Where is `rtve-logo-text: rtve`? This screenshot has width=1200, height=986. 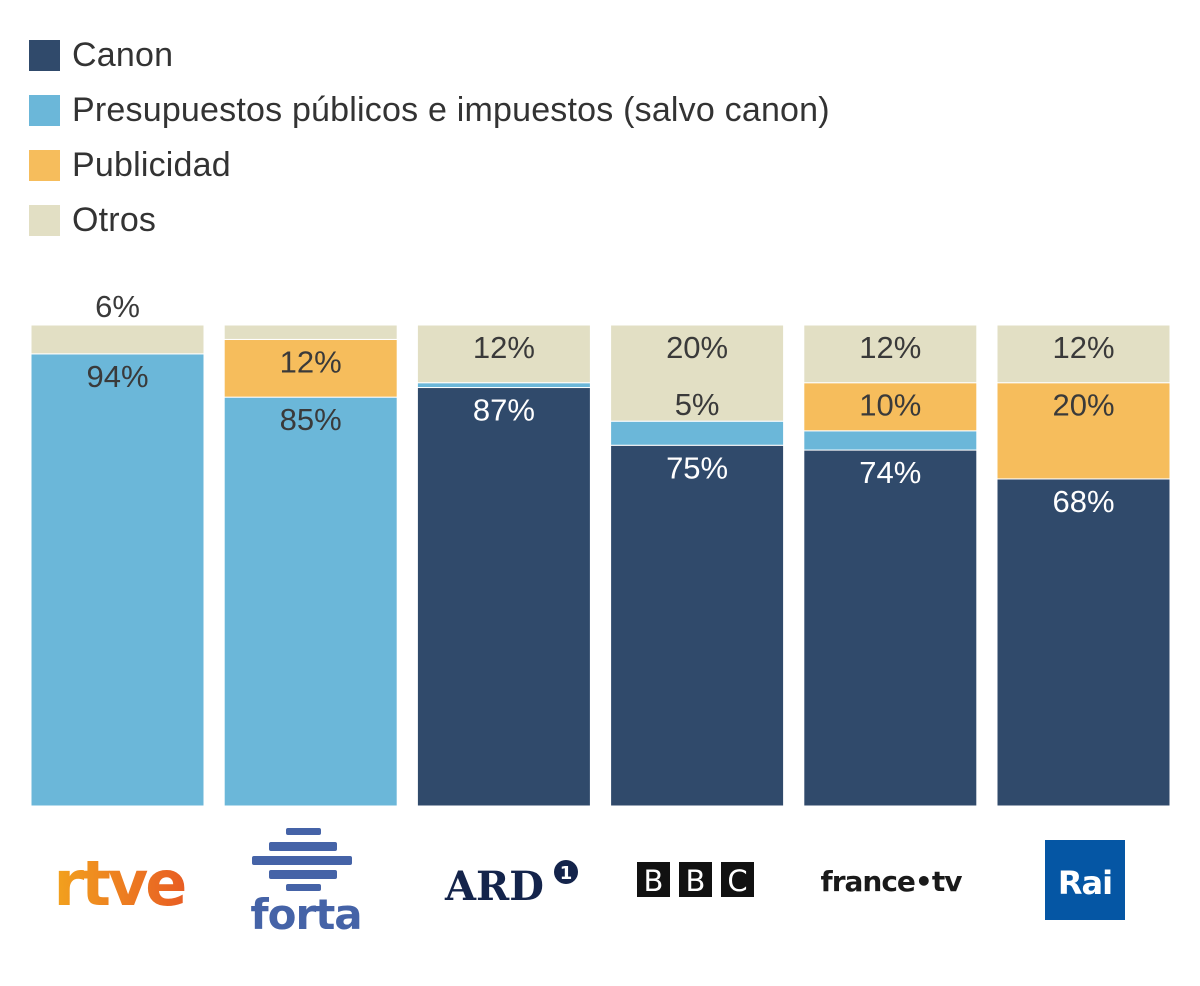 rtve-logo-text: rtve is located at coordinates (119, 883).